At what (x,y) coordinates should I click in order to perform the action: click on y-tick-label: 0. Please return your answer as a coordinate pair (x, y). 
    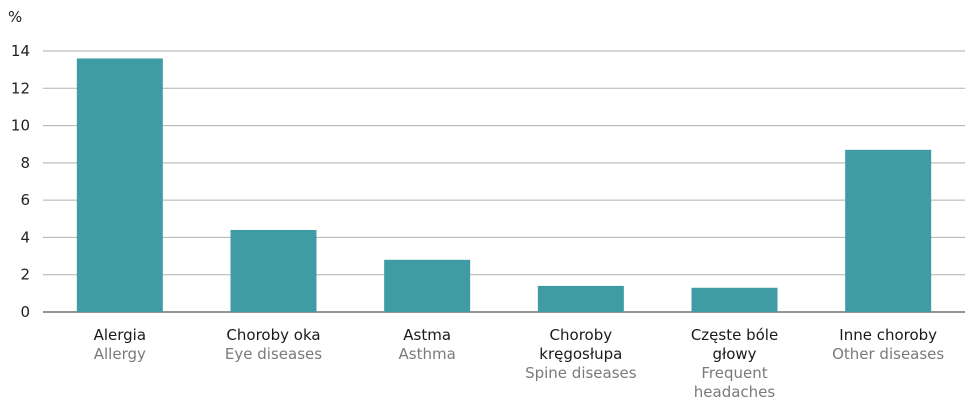
    Looking at the image, I should click on (25, 312).